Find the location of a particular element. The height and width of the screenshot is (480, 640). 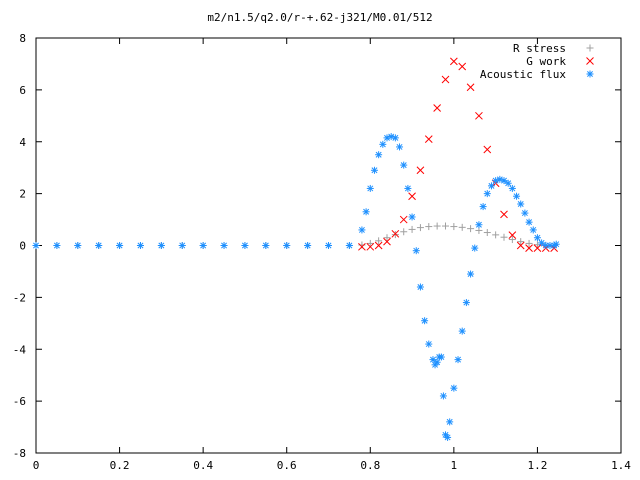

x-tick-label: 1 is located at coordinates (454, 465).